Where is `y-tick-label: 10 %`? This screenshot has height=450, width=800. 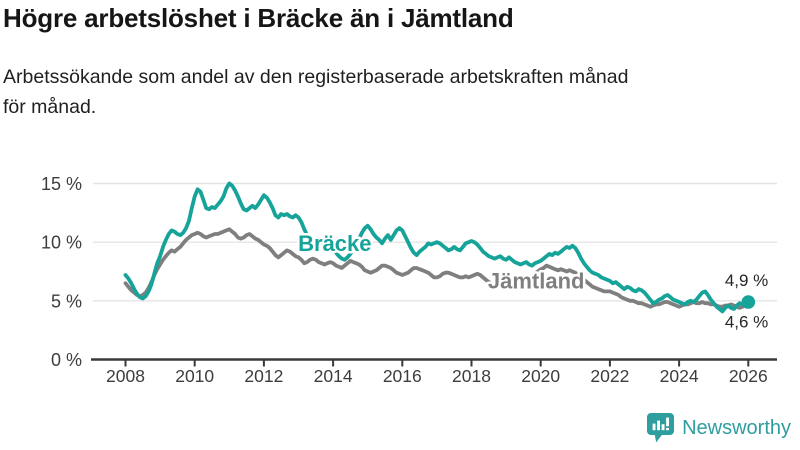 y-tick-label: 10 % is located at coordinates (61, 243).